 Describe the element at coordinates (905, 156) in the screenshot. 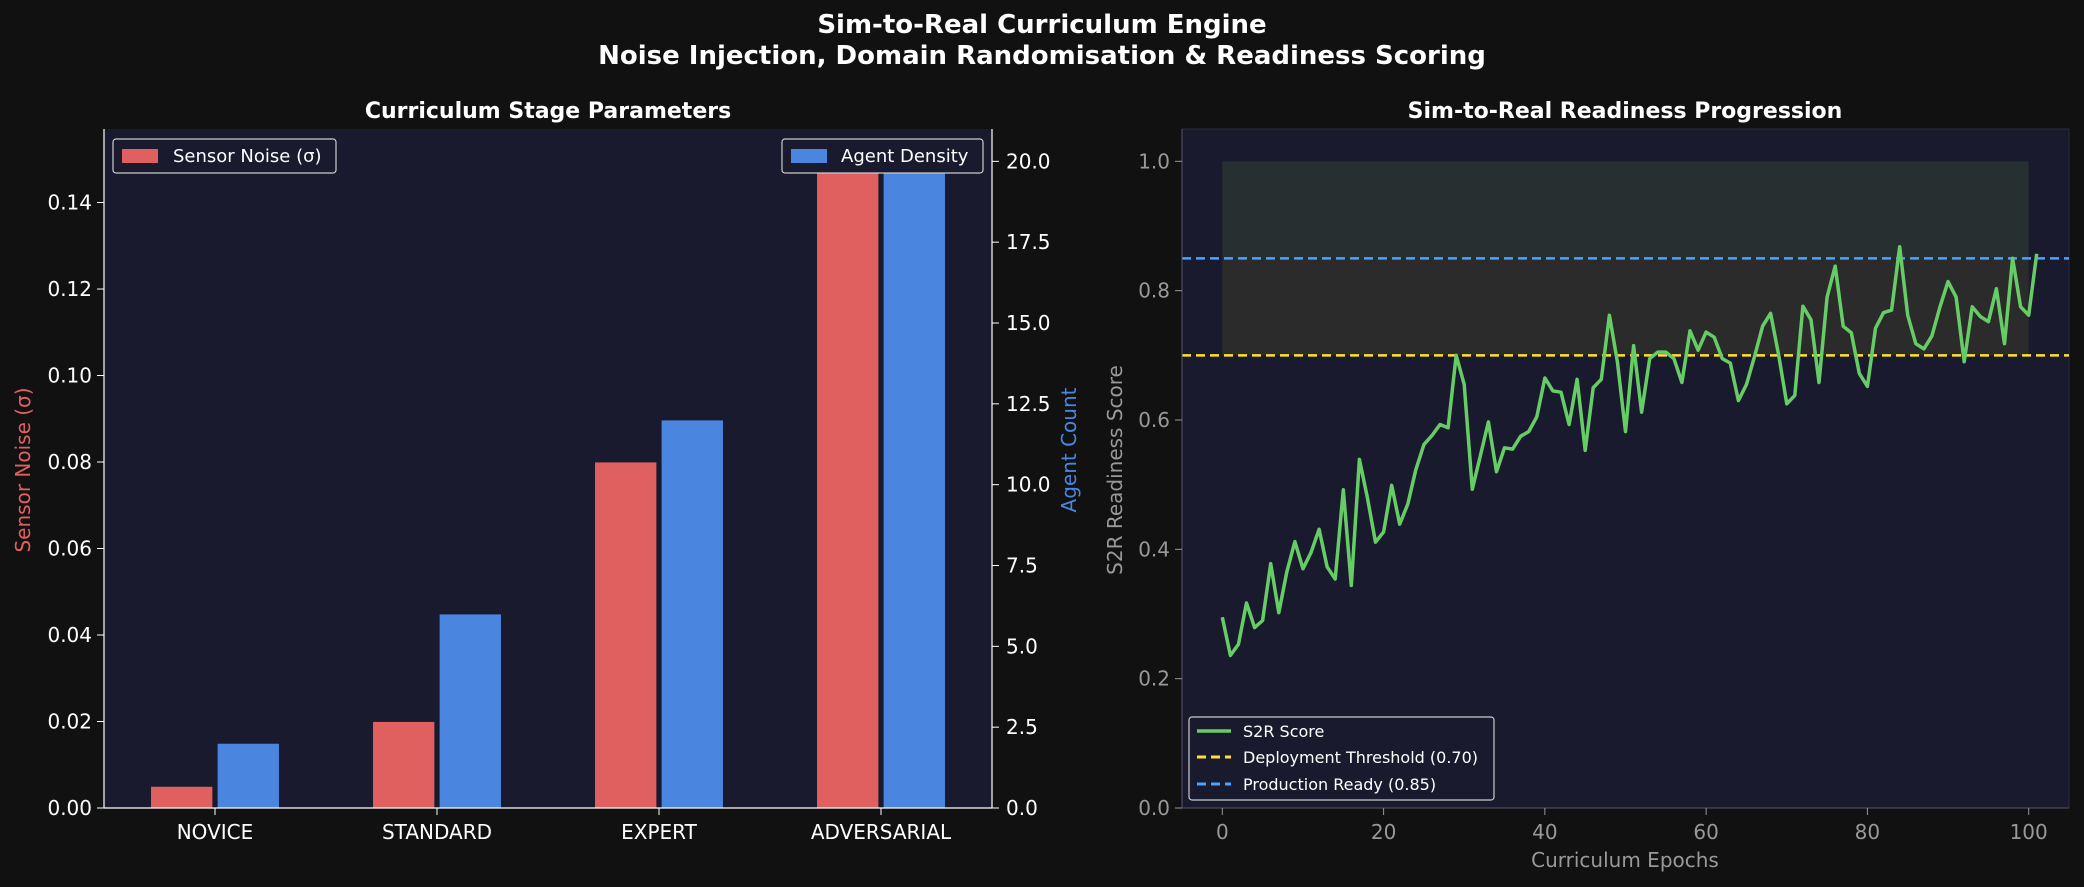

I see `density-legend-label: Agent Density` at that location.